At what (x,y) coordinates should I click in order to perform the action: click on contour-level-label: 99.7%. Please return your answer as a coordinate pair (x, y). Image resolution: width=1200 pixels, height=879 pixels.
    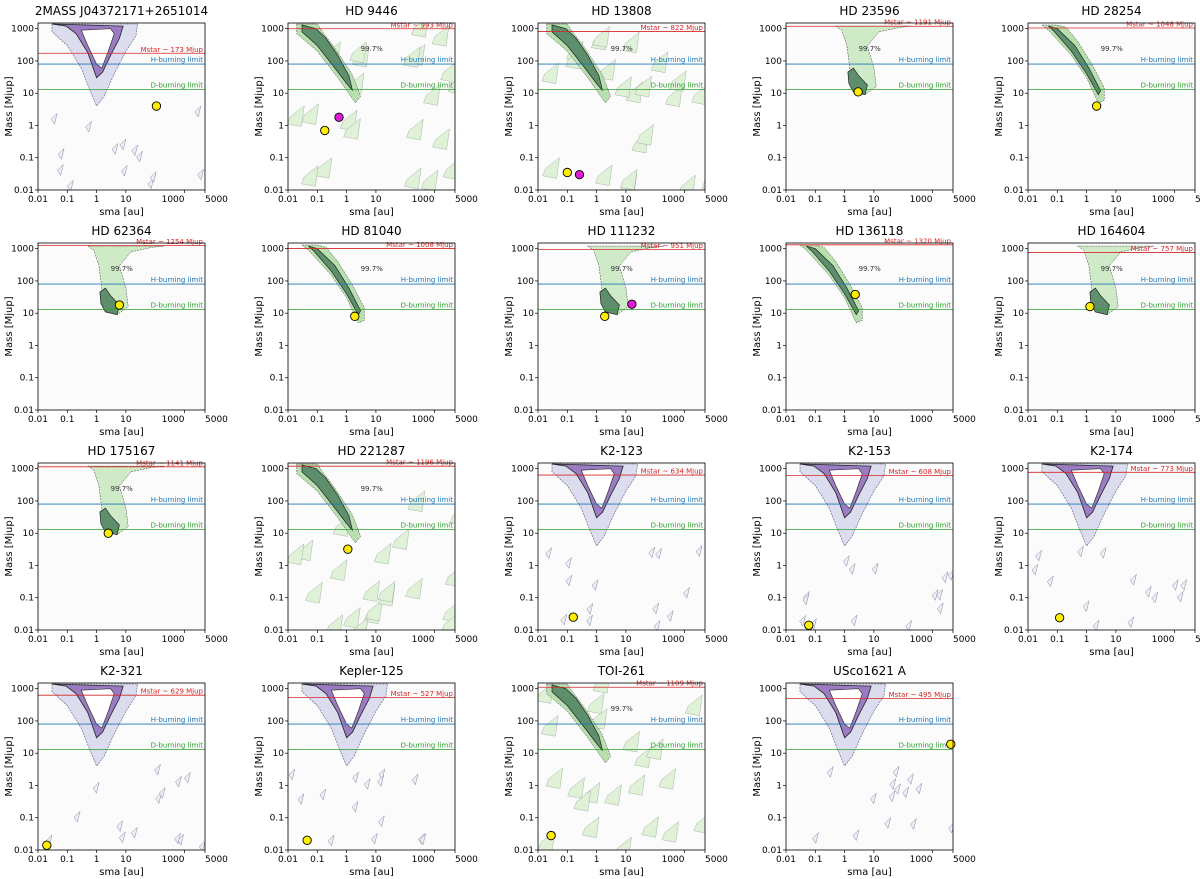
    Looking at the image, I should click on (622, 49).